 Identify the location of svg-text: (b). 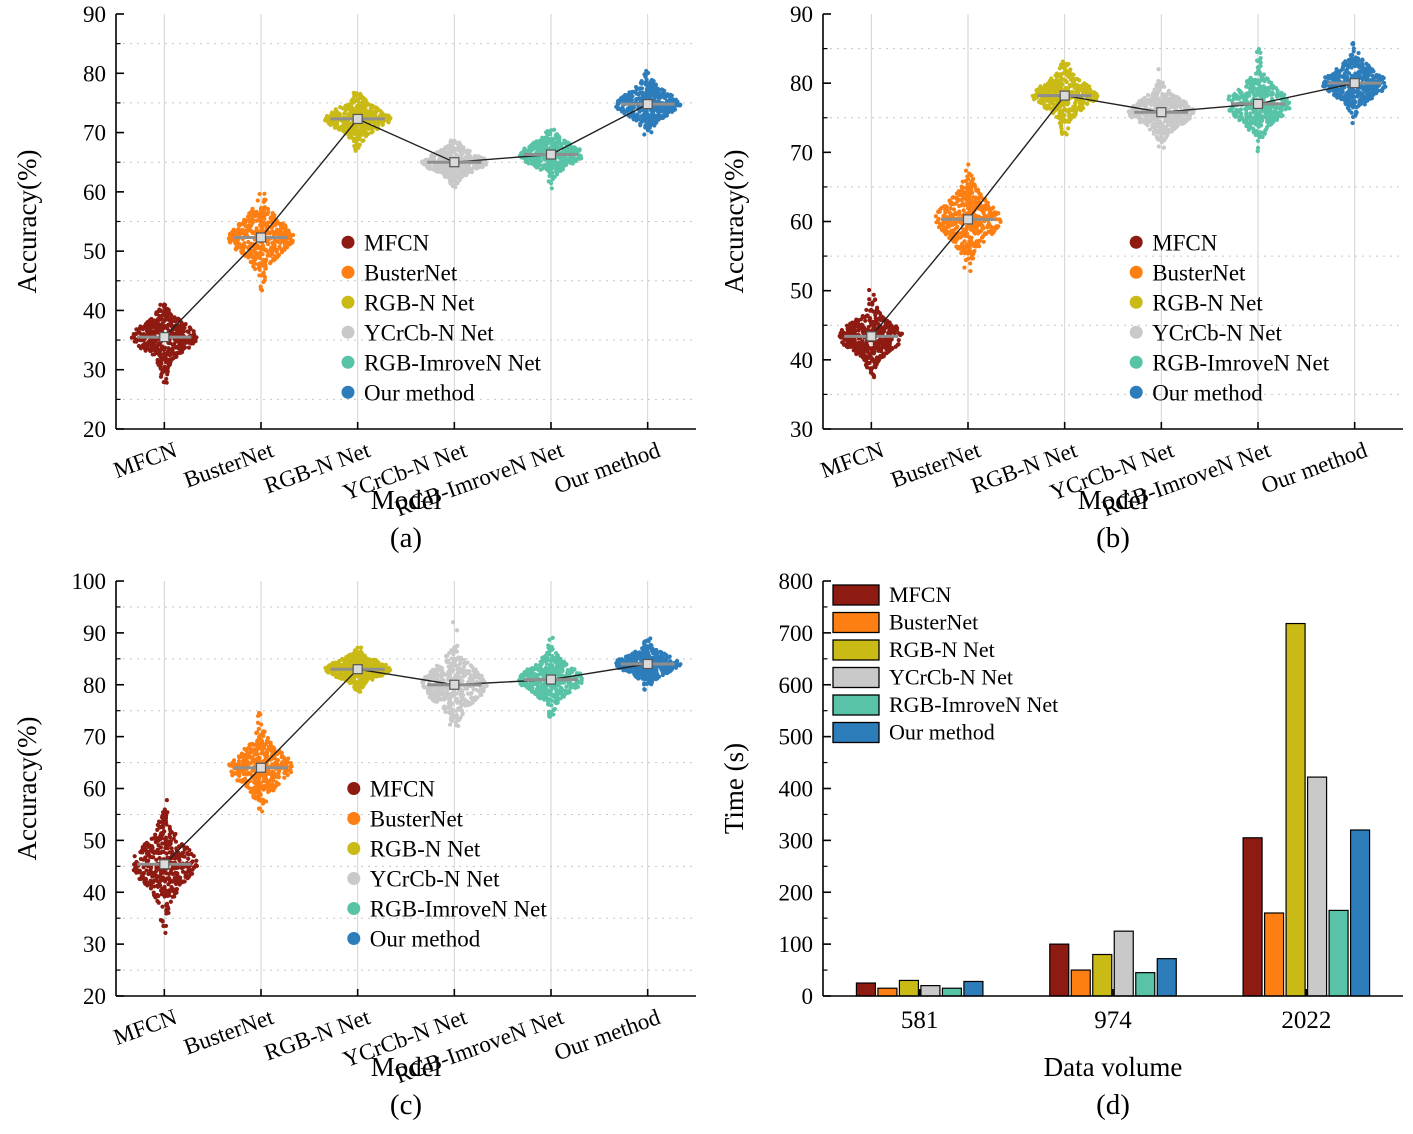
(1113, 538).